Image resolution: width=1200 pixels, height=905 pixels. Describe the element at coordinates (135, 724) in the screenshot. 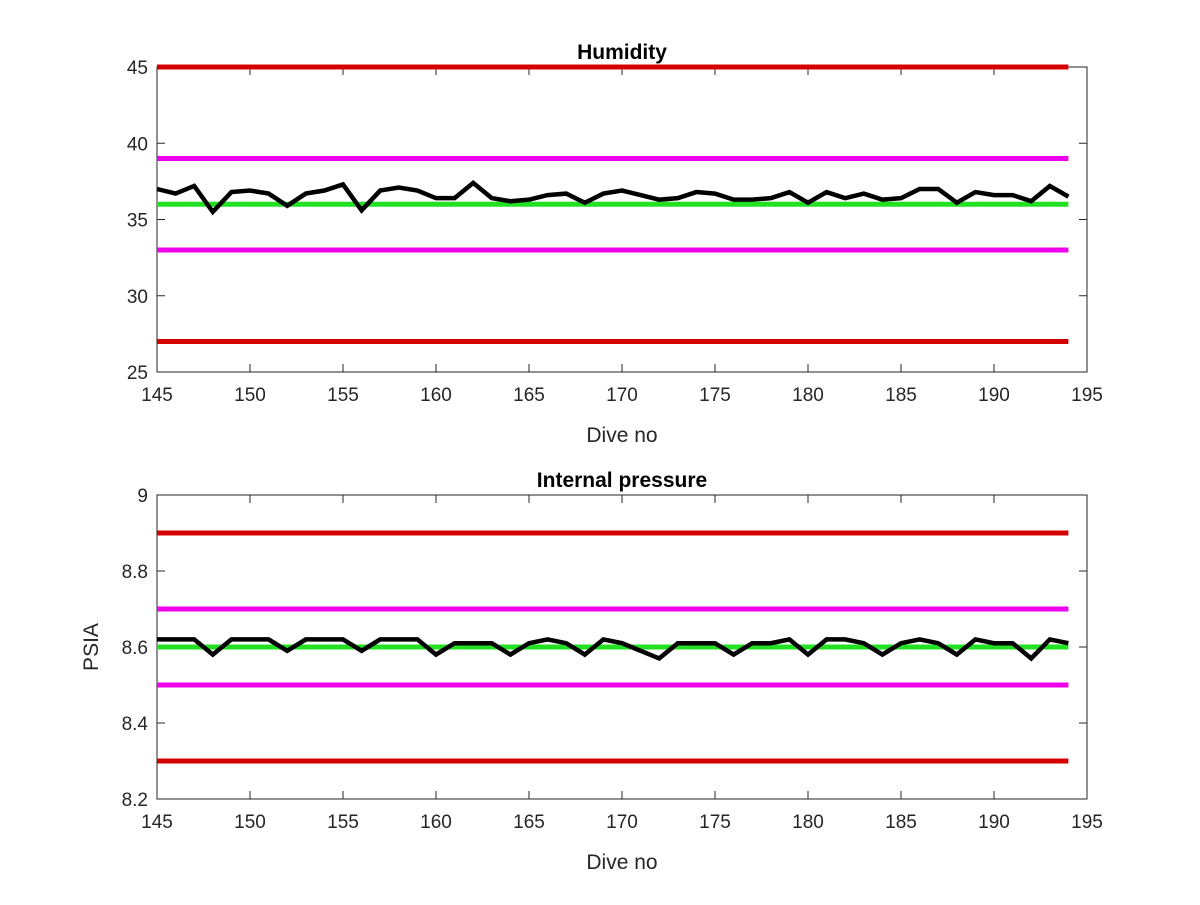

I see `y-tick-label: 8.4` at that location.